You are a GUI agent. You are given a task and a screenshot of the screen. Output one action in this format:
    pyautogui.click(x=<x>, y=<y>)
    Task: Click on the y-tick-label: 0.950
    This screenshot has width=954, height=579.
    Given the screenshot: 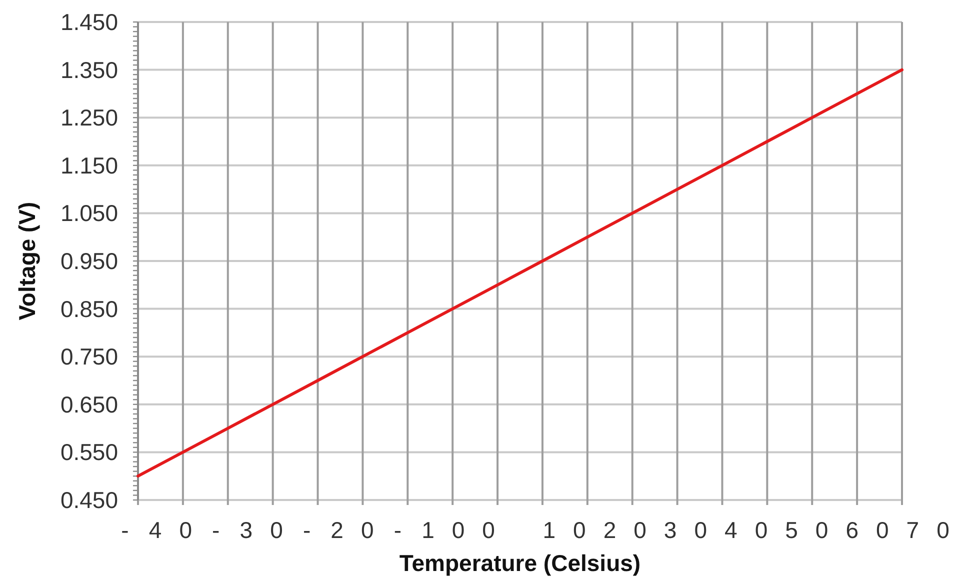 What is the action you would take?
    pyautogui.click(x=89, y=261)
    